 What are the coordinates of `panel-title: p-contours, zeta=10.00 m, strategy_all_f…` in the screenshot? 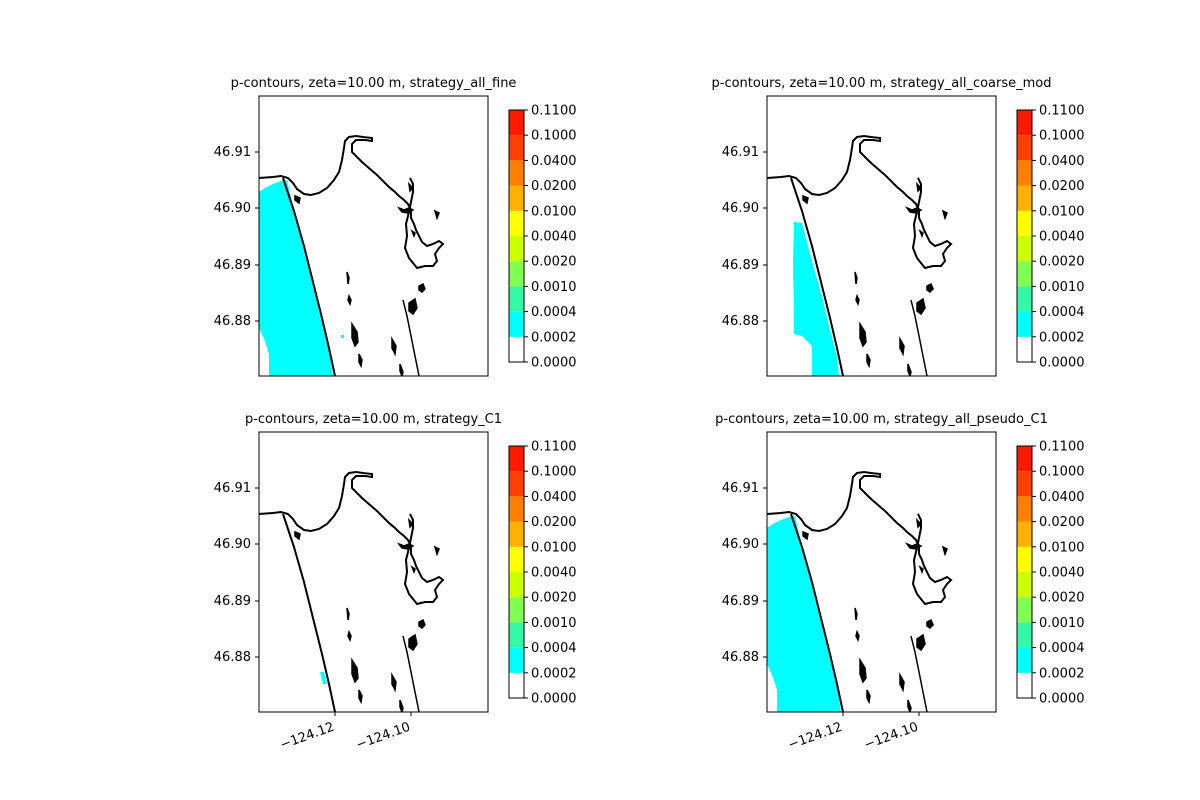 It's located at (374, 83).